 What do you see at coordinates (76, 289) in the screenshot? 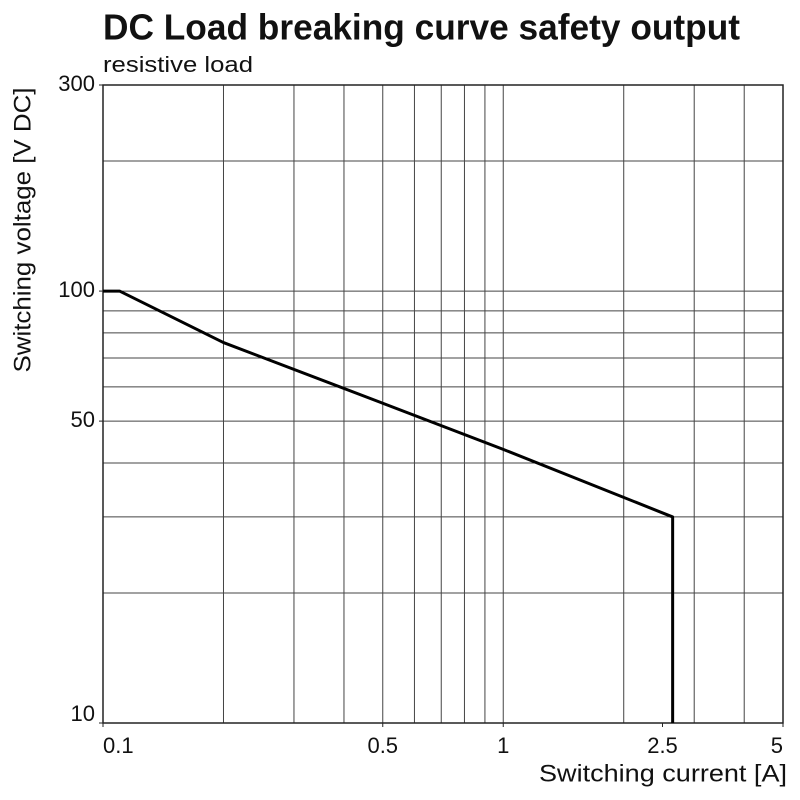
I see `y-tick-label: 100` at bounding box center [76, 289].